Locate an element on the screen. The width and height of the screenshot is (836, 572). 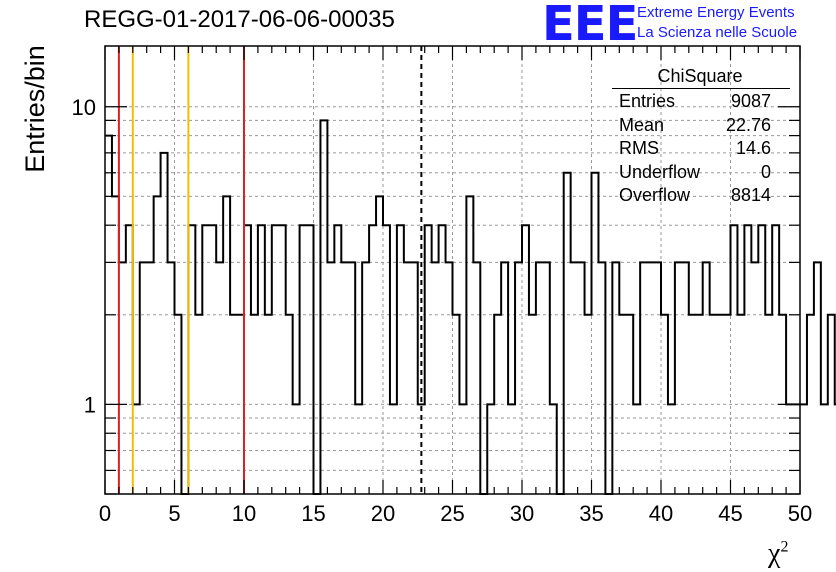
stats-label: RMS is located at coordinates (639, 148).